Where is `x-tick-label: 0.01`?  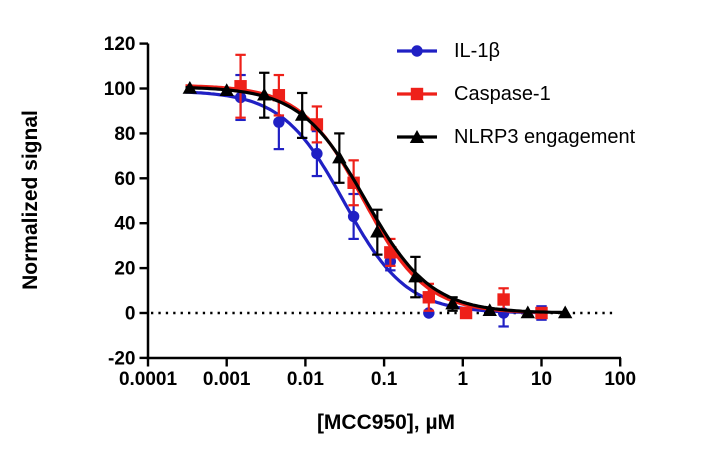
x-tick-label: 0.01 is located at coordinates (305, 379).